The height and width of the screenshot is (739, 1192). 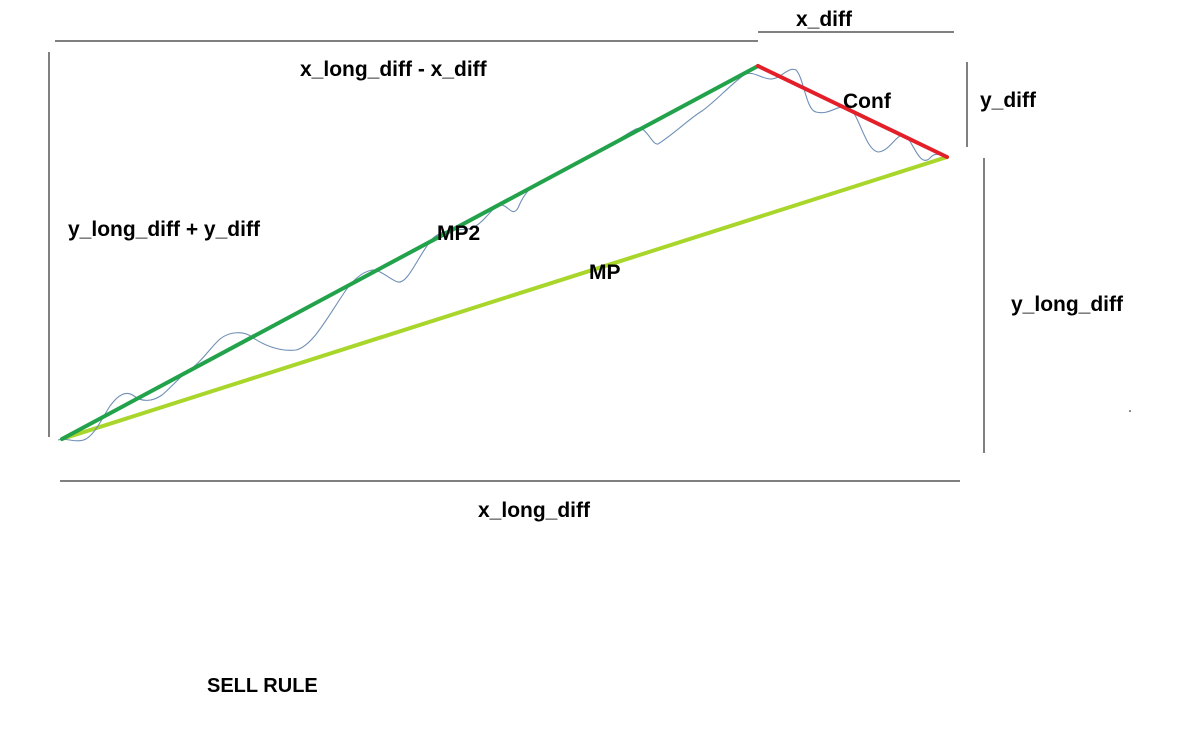 I want to click on mp-label: MP, so click(x=605, y=272).